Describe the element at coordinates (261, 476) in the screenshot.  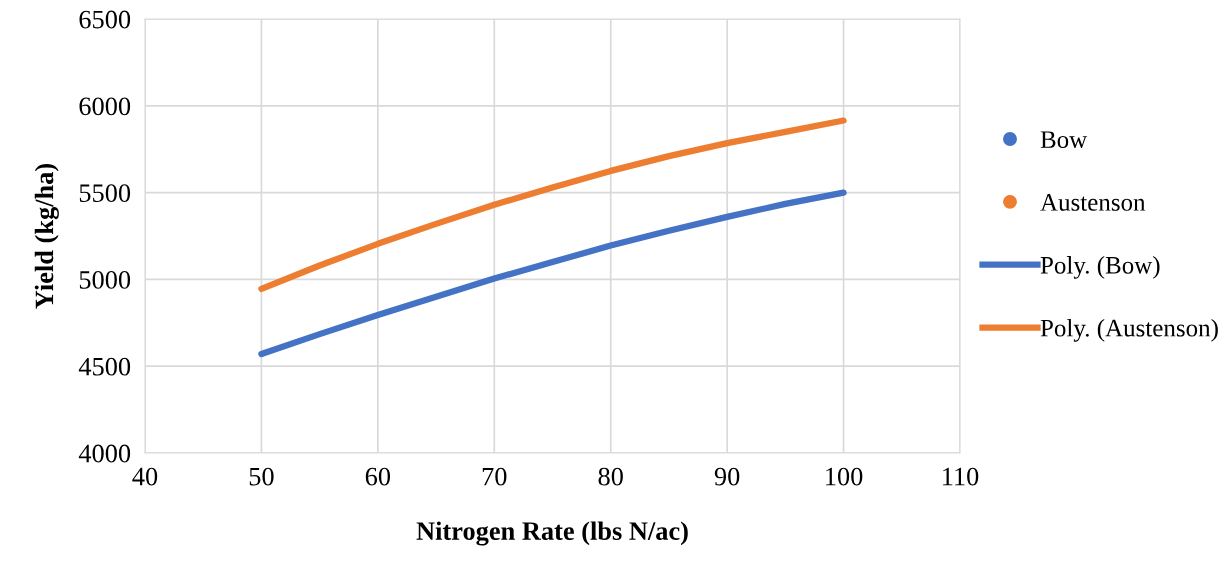
I see `x-tick-label: 50` at that location.